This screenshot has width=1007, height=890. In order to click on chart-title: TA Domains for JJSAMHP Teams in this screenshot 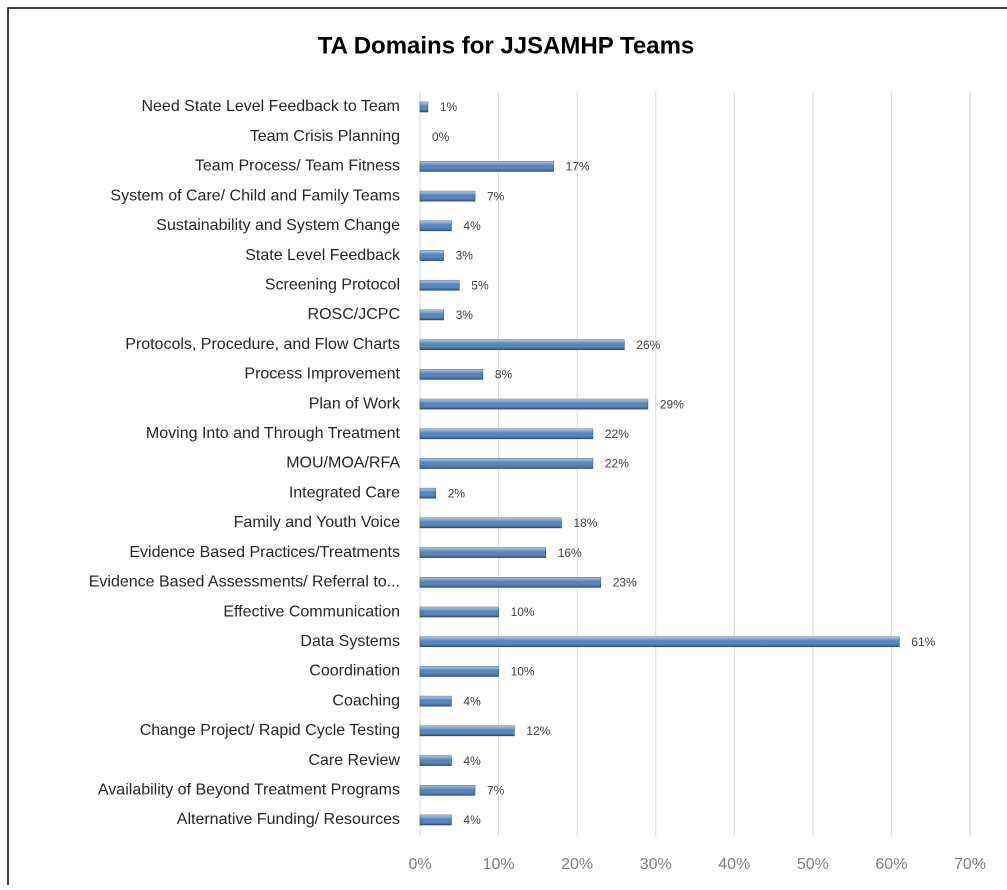, I will do `click(506, 45)`.